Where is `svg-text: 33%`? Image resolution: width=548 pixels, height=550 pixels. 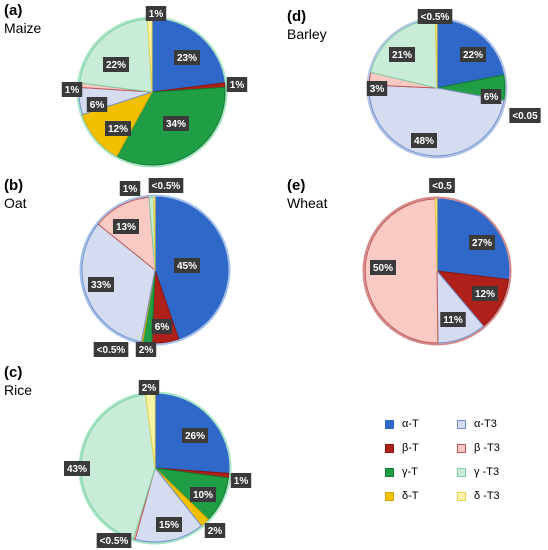 svg-text: 33% is located at coordinates (101, 285).